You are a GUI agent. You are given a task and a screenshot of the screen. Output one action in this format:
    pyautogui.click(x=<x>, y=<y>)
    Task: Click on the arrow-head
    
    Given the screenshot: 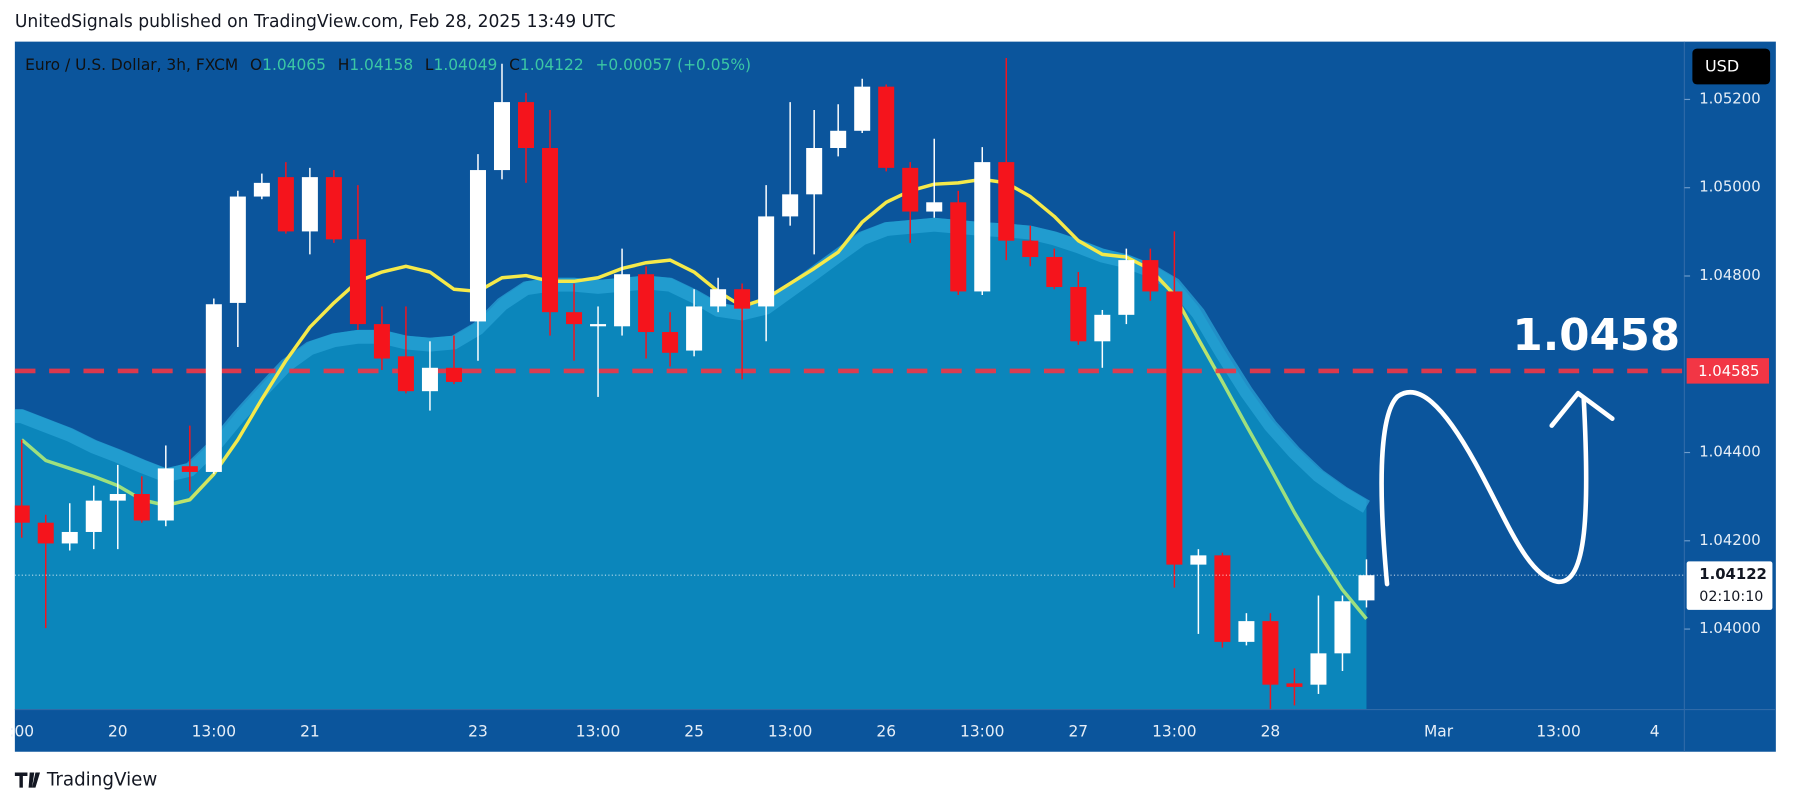 What is the action you would take?
    pyautogui.click(x=1582, y=409)
    